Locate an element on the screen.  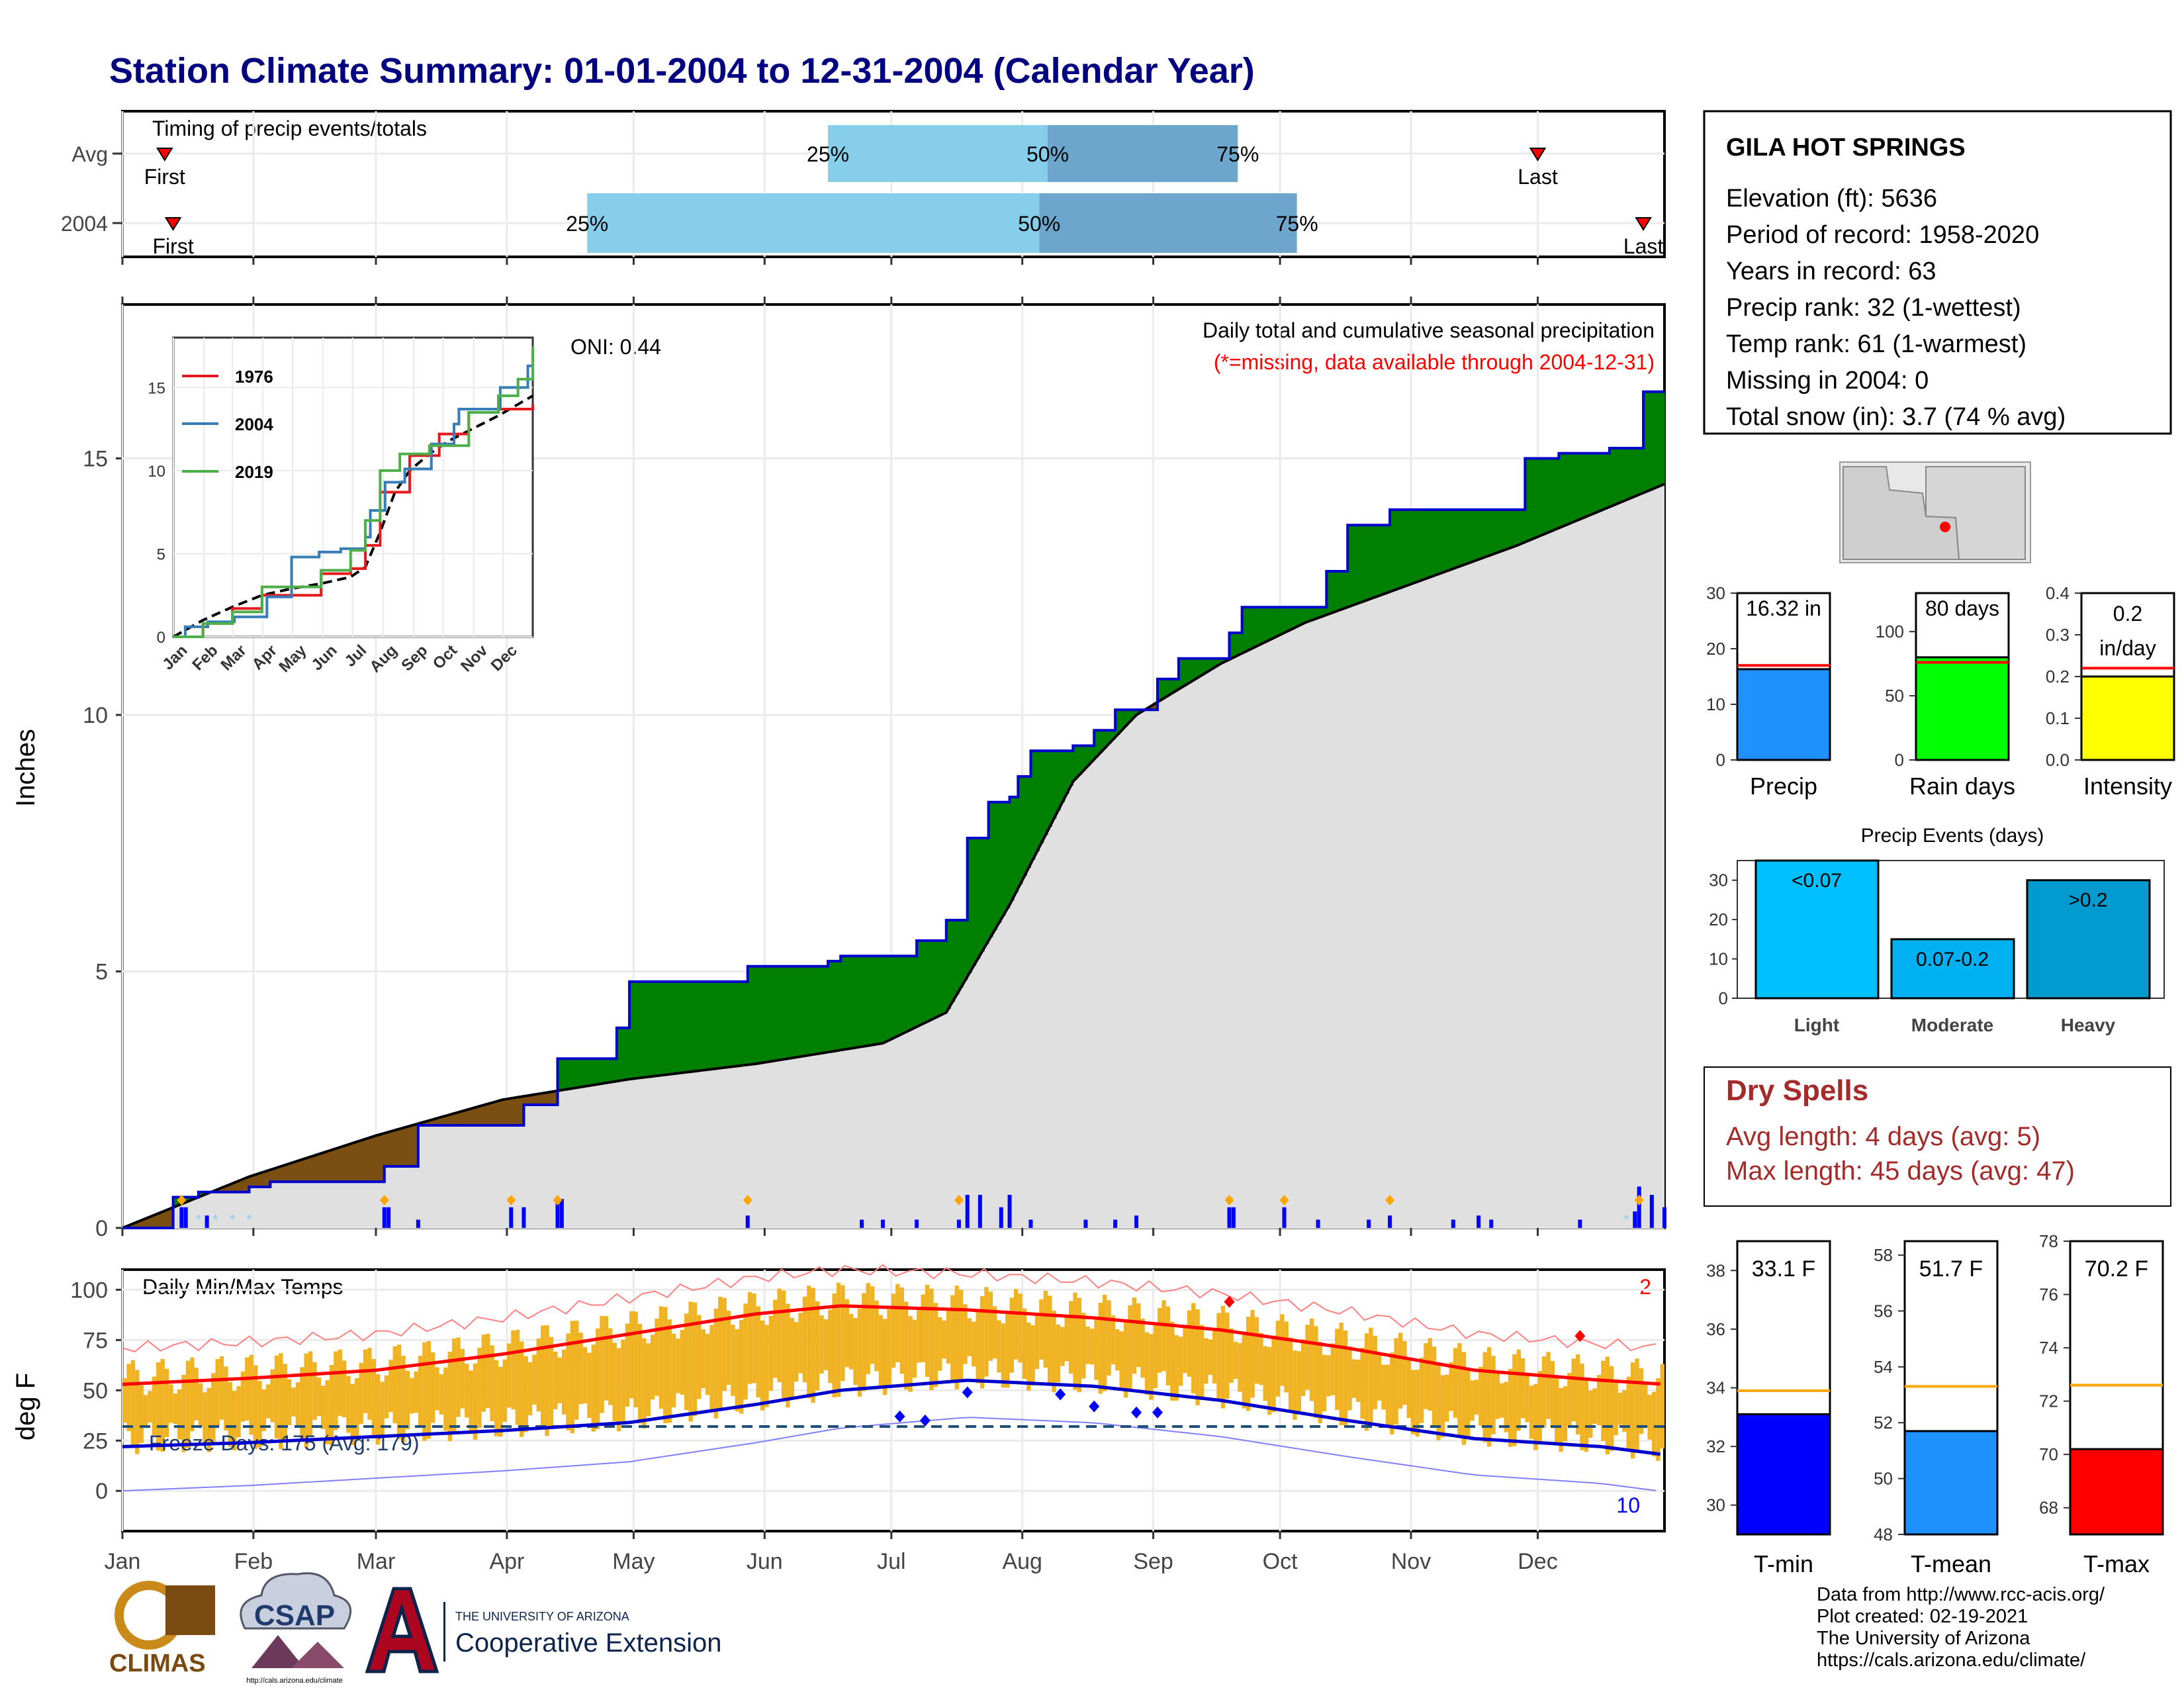
month-label: Jan is located at coordinates (123, 1561).